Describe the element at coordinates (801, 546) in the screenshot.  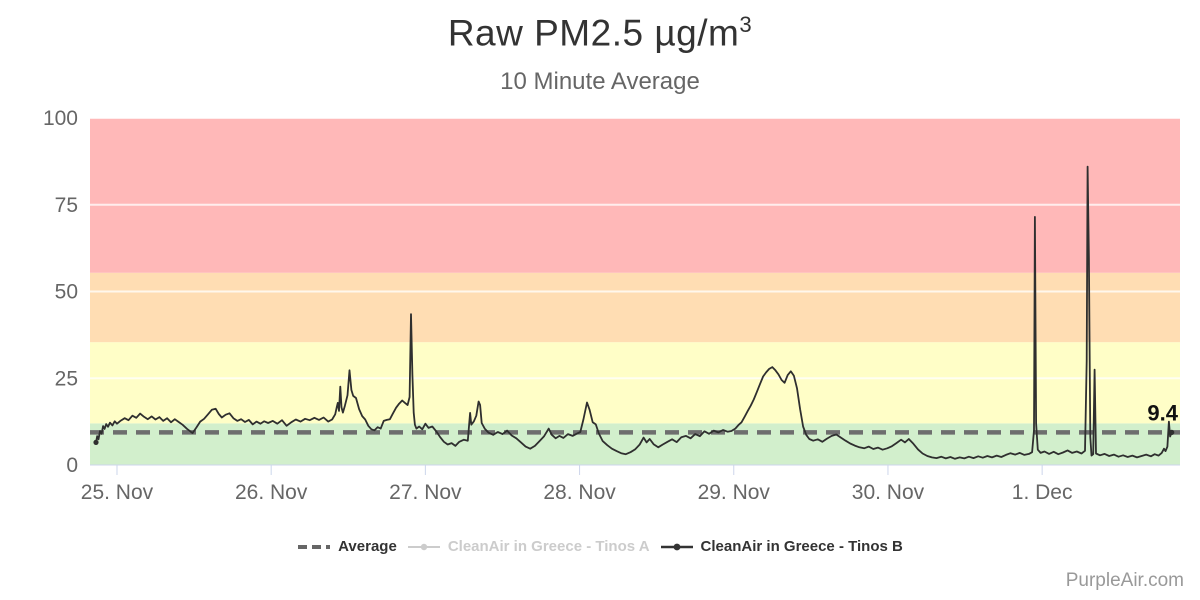
I see `legend-label-tinos-b: CleanAir in Greece - Tinos B` at that location.